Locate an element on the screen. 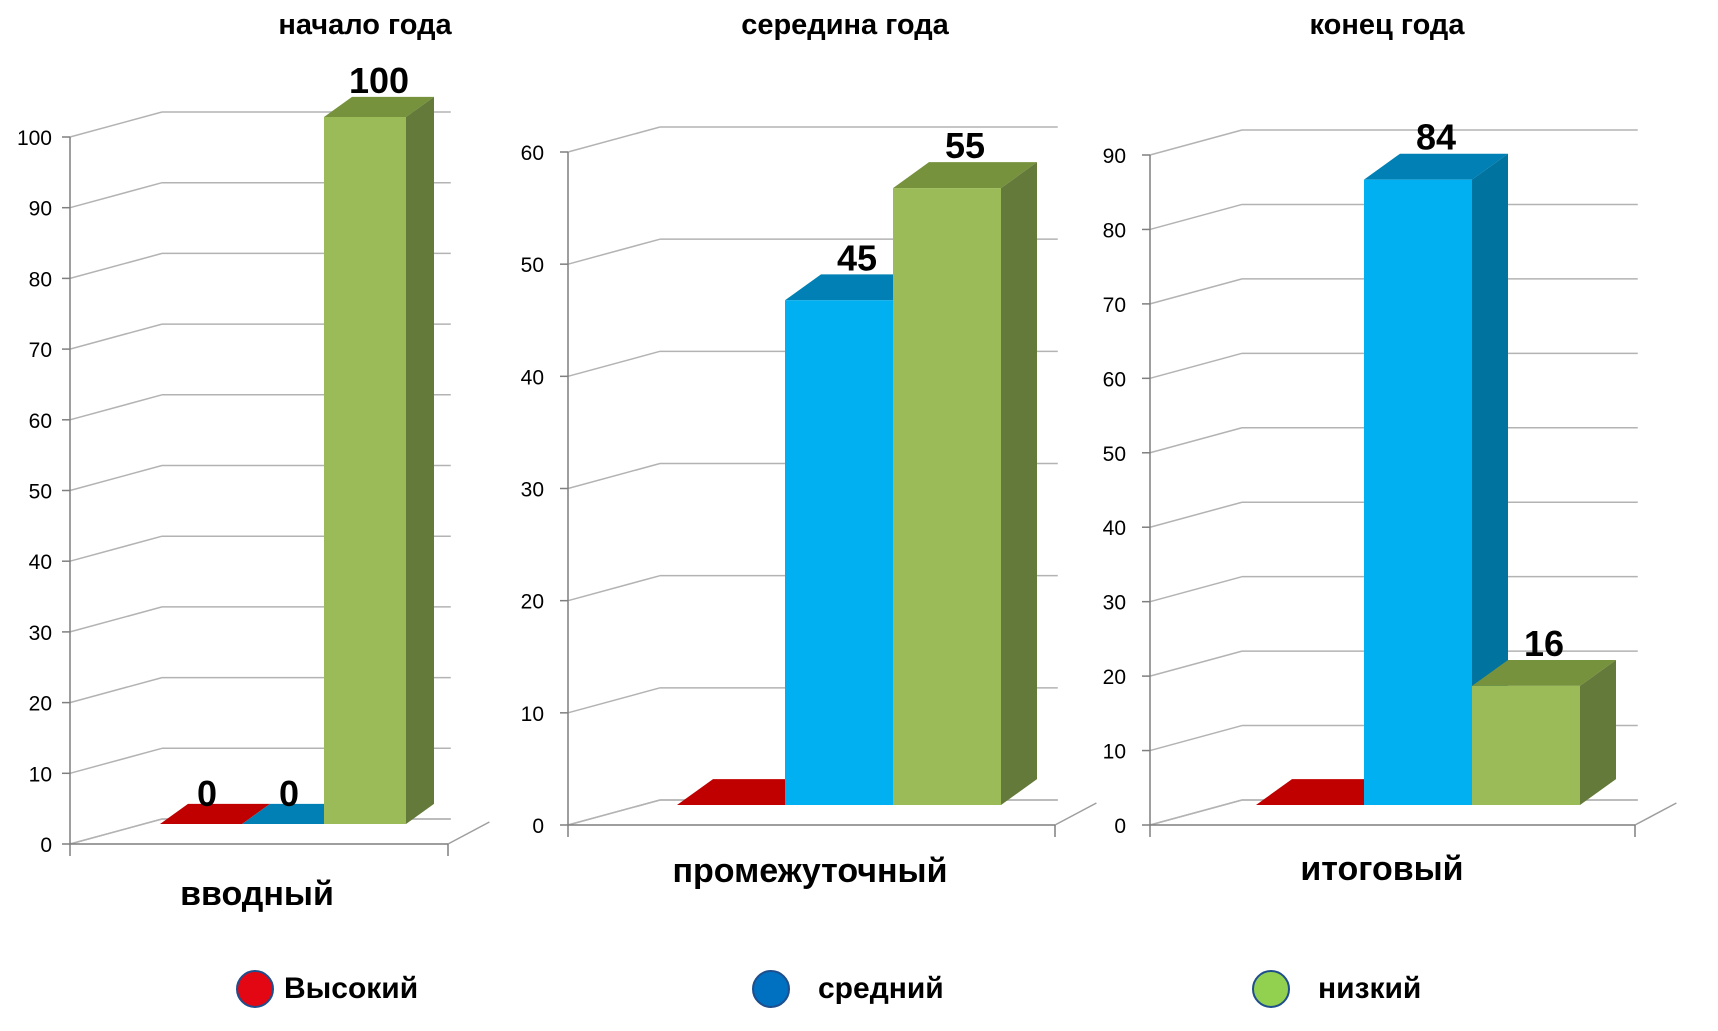 This screenshot has width=1718, height=1031. bar-mid: 84 is located at coordinates (1436, 461).